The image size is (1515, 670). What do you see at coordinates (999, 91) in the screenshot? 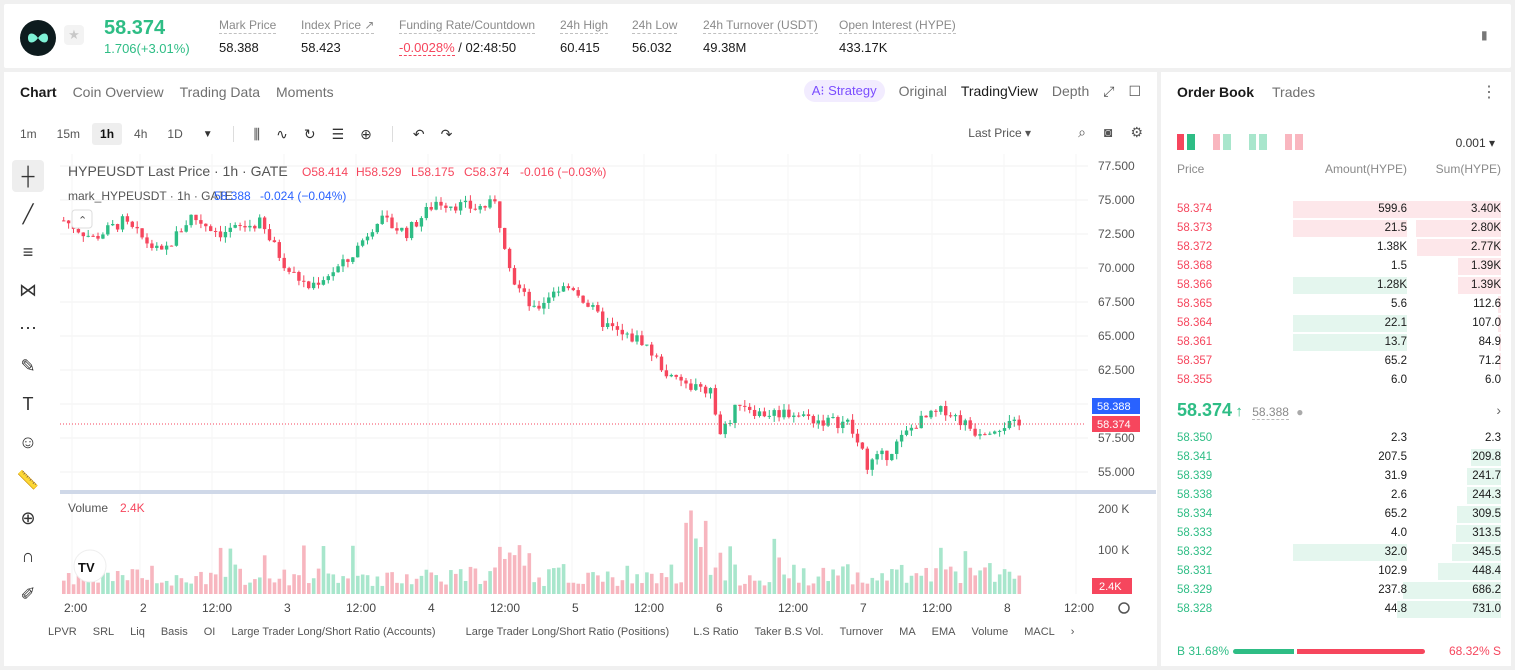
I see `view-tradingview: TradingView` at bounding box center [999, 91].